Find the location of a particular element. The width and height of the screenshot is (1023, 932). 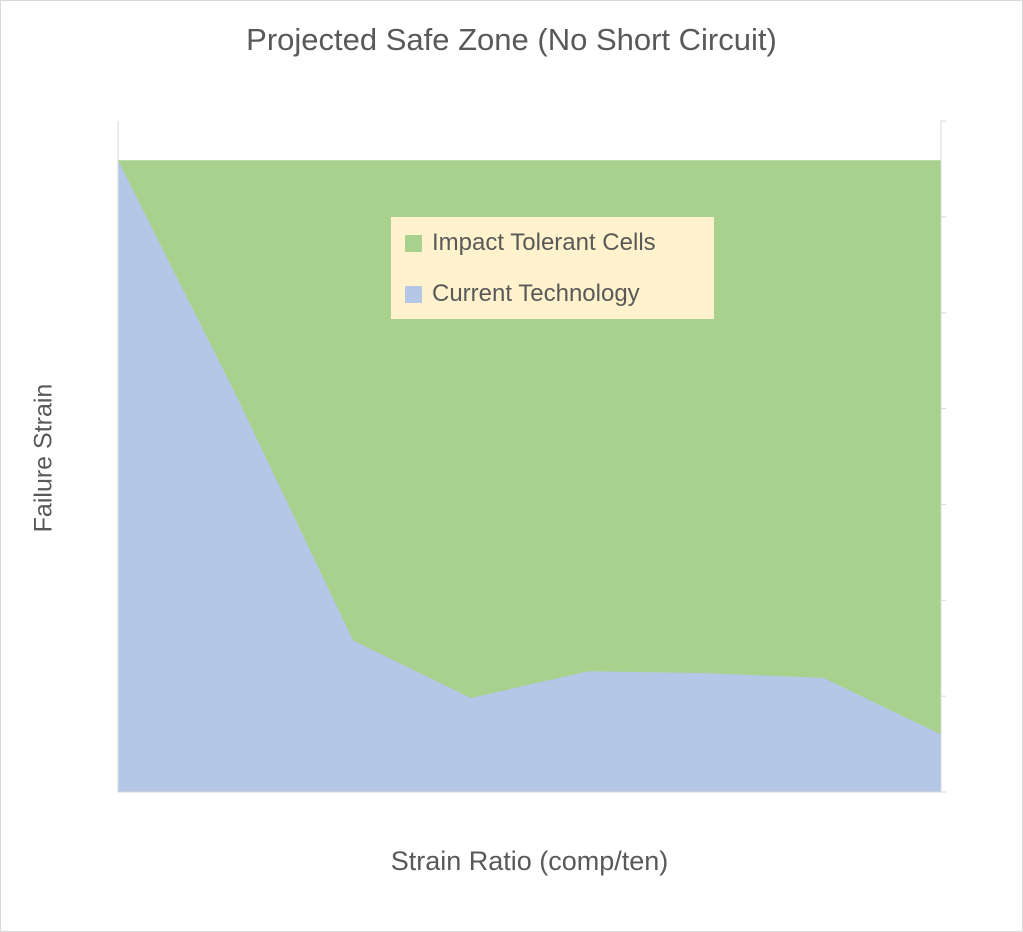

legend-item-impact: Impact Tolerant Cells is located at coordinates (530, 243).